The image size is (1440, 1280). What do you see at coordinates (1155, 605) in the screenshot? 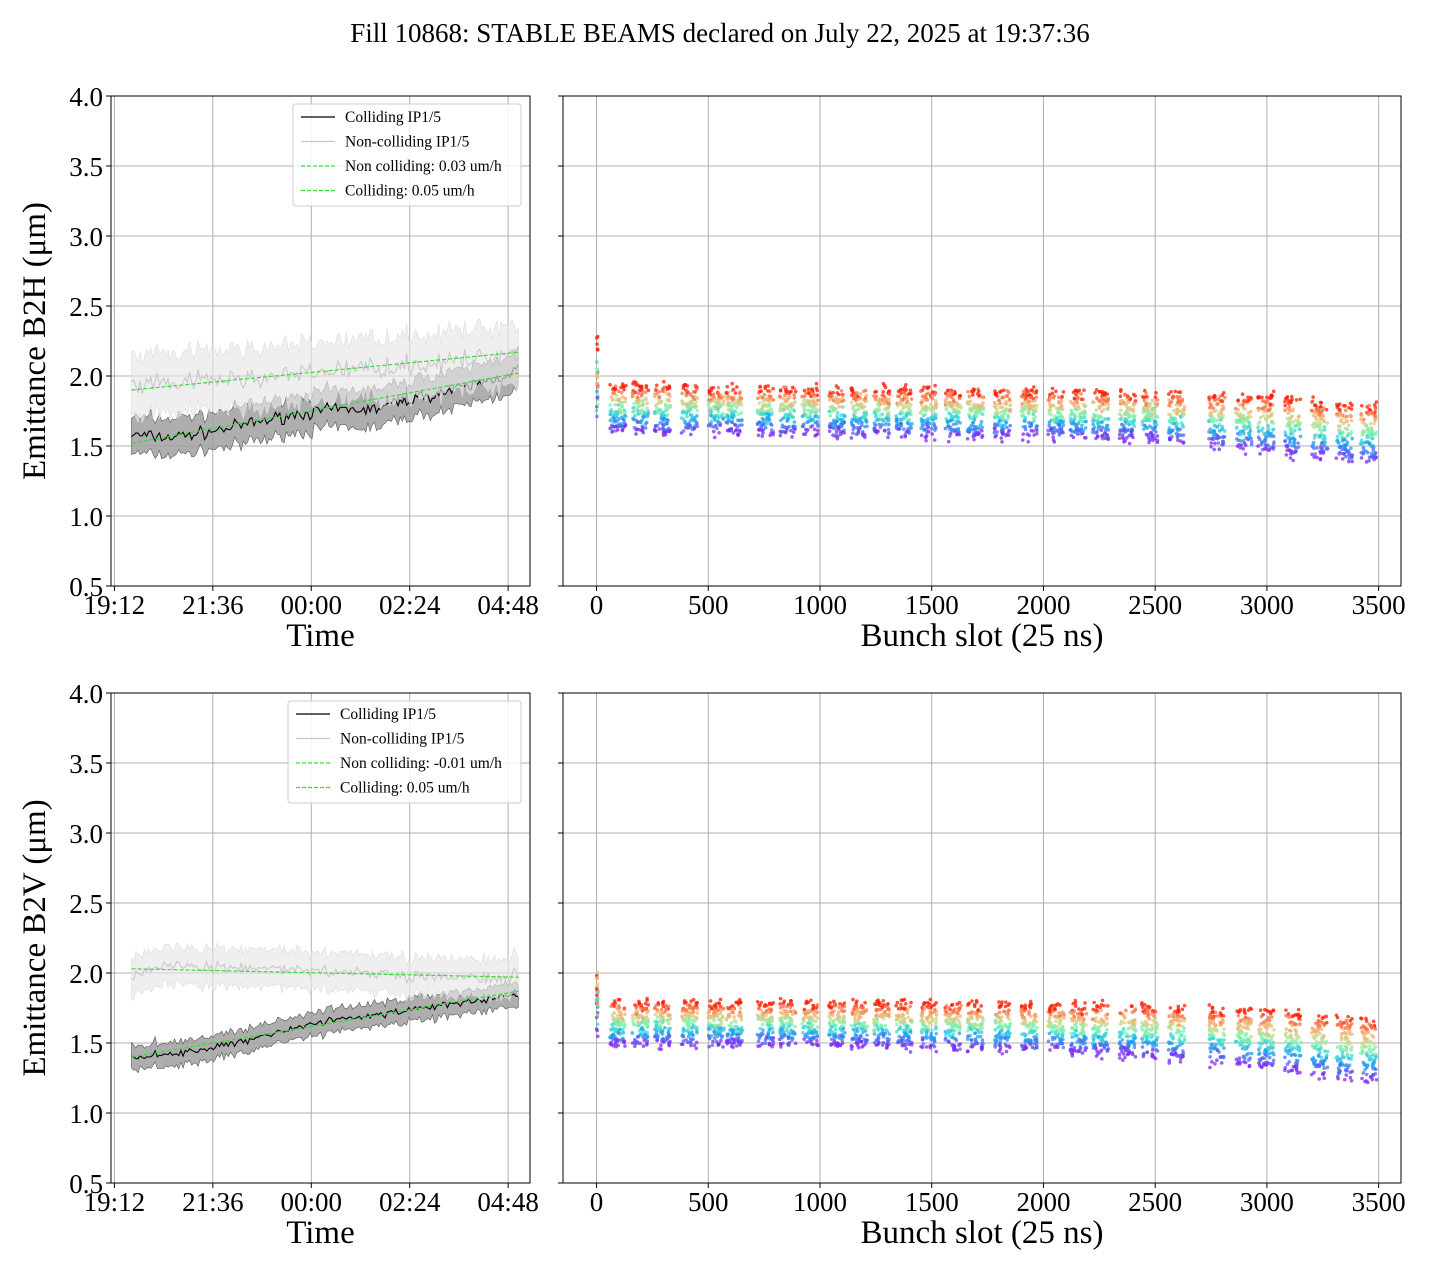
I see `x-tick-label: 2500` at bounding box center [1155, 605].